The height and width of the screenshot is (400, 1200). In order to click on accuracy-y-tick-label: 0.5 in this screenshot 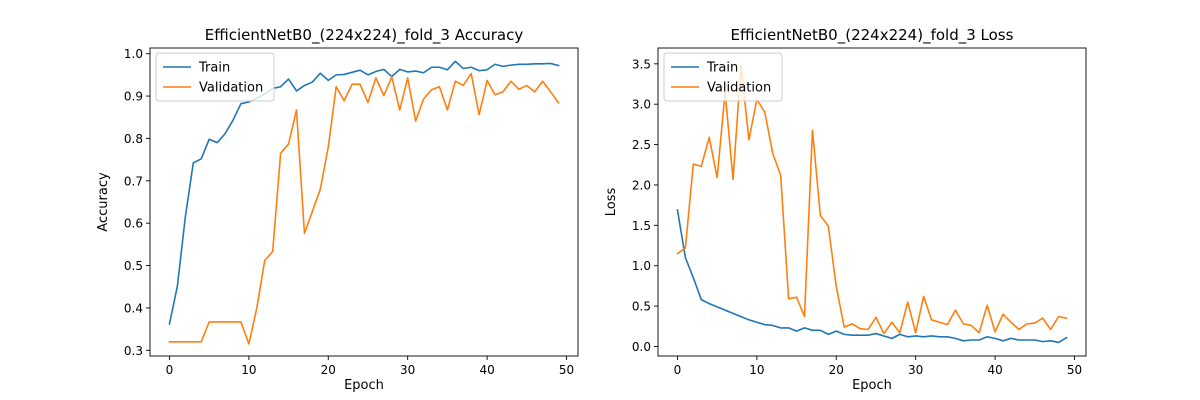, I will do `click(133, 266)`.